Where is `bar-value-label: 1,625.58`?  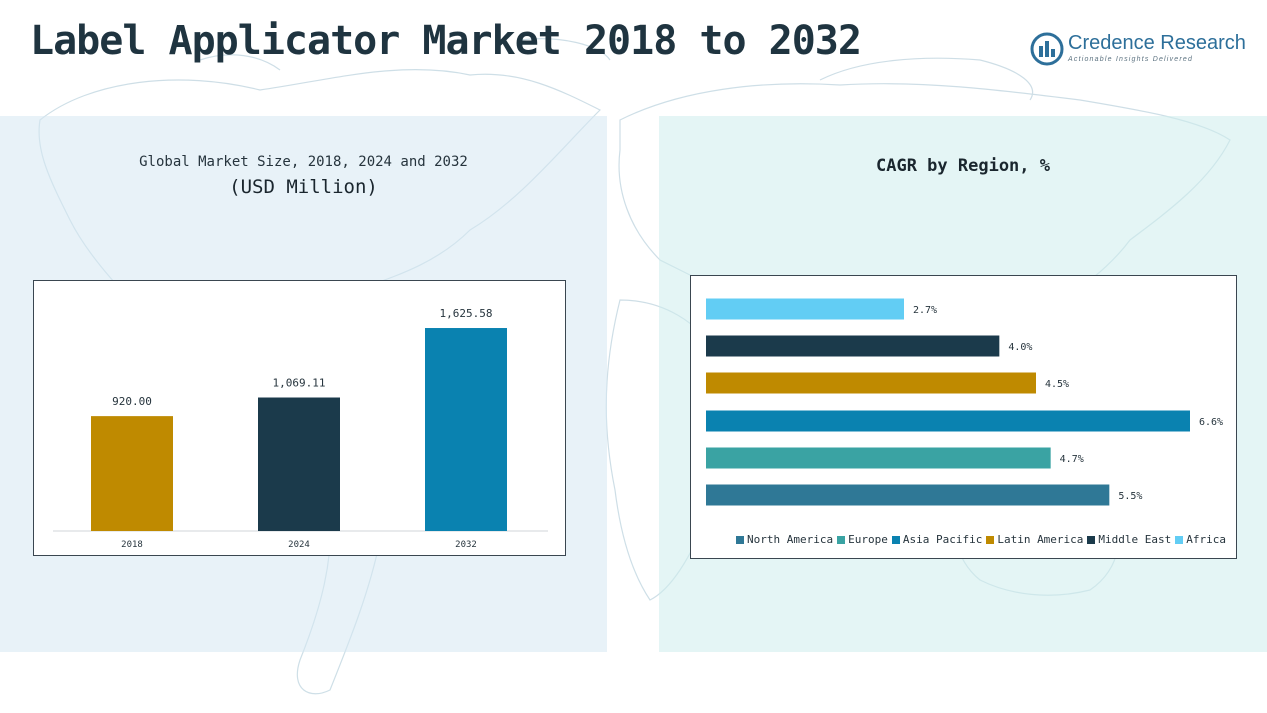 bar-value-label: 1,625.58 is located at coordinates (466, 313).